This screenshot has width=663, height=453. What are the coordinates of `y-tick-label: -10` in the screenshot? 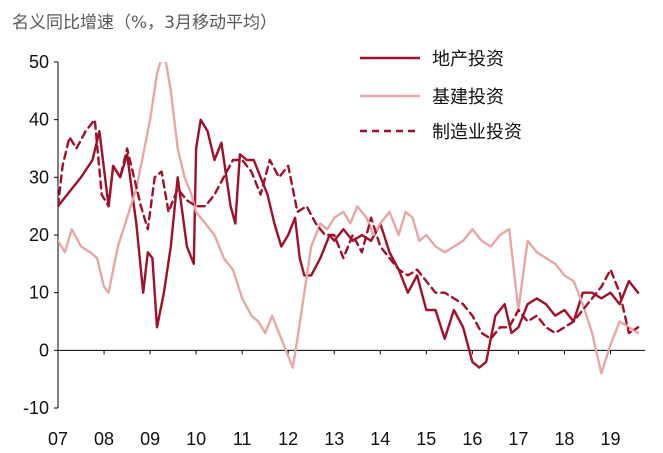 It's located at (36, 408).